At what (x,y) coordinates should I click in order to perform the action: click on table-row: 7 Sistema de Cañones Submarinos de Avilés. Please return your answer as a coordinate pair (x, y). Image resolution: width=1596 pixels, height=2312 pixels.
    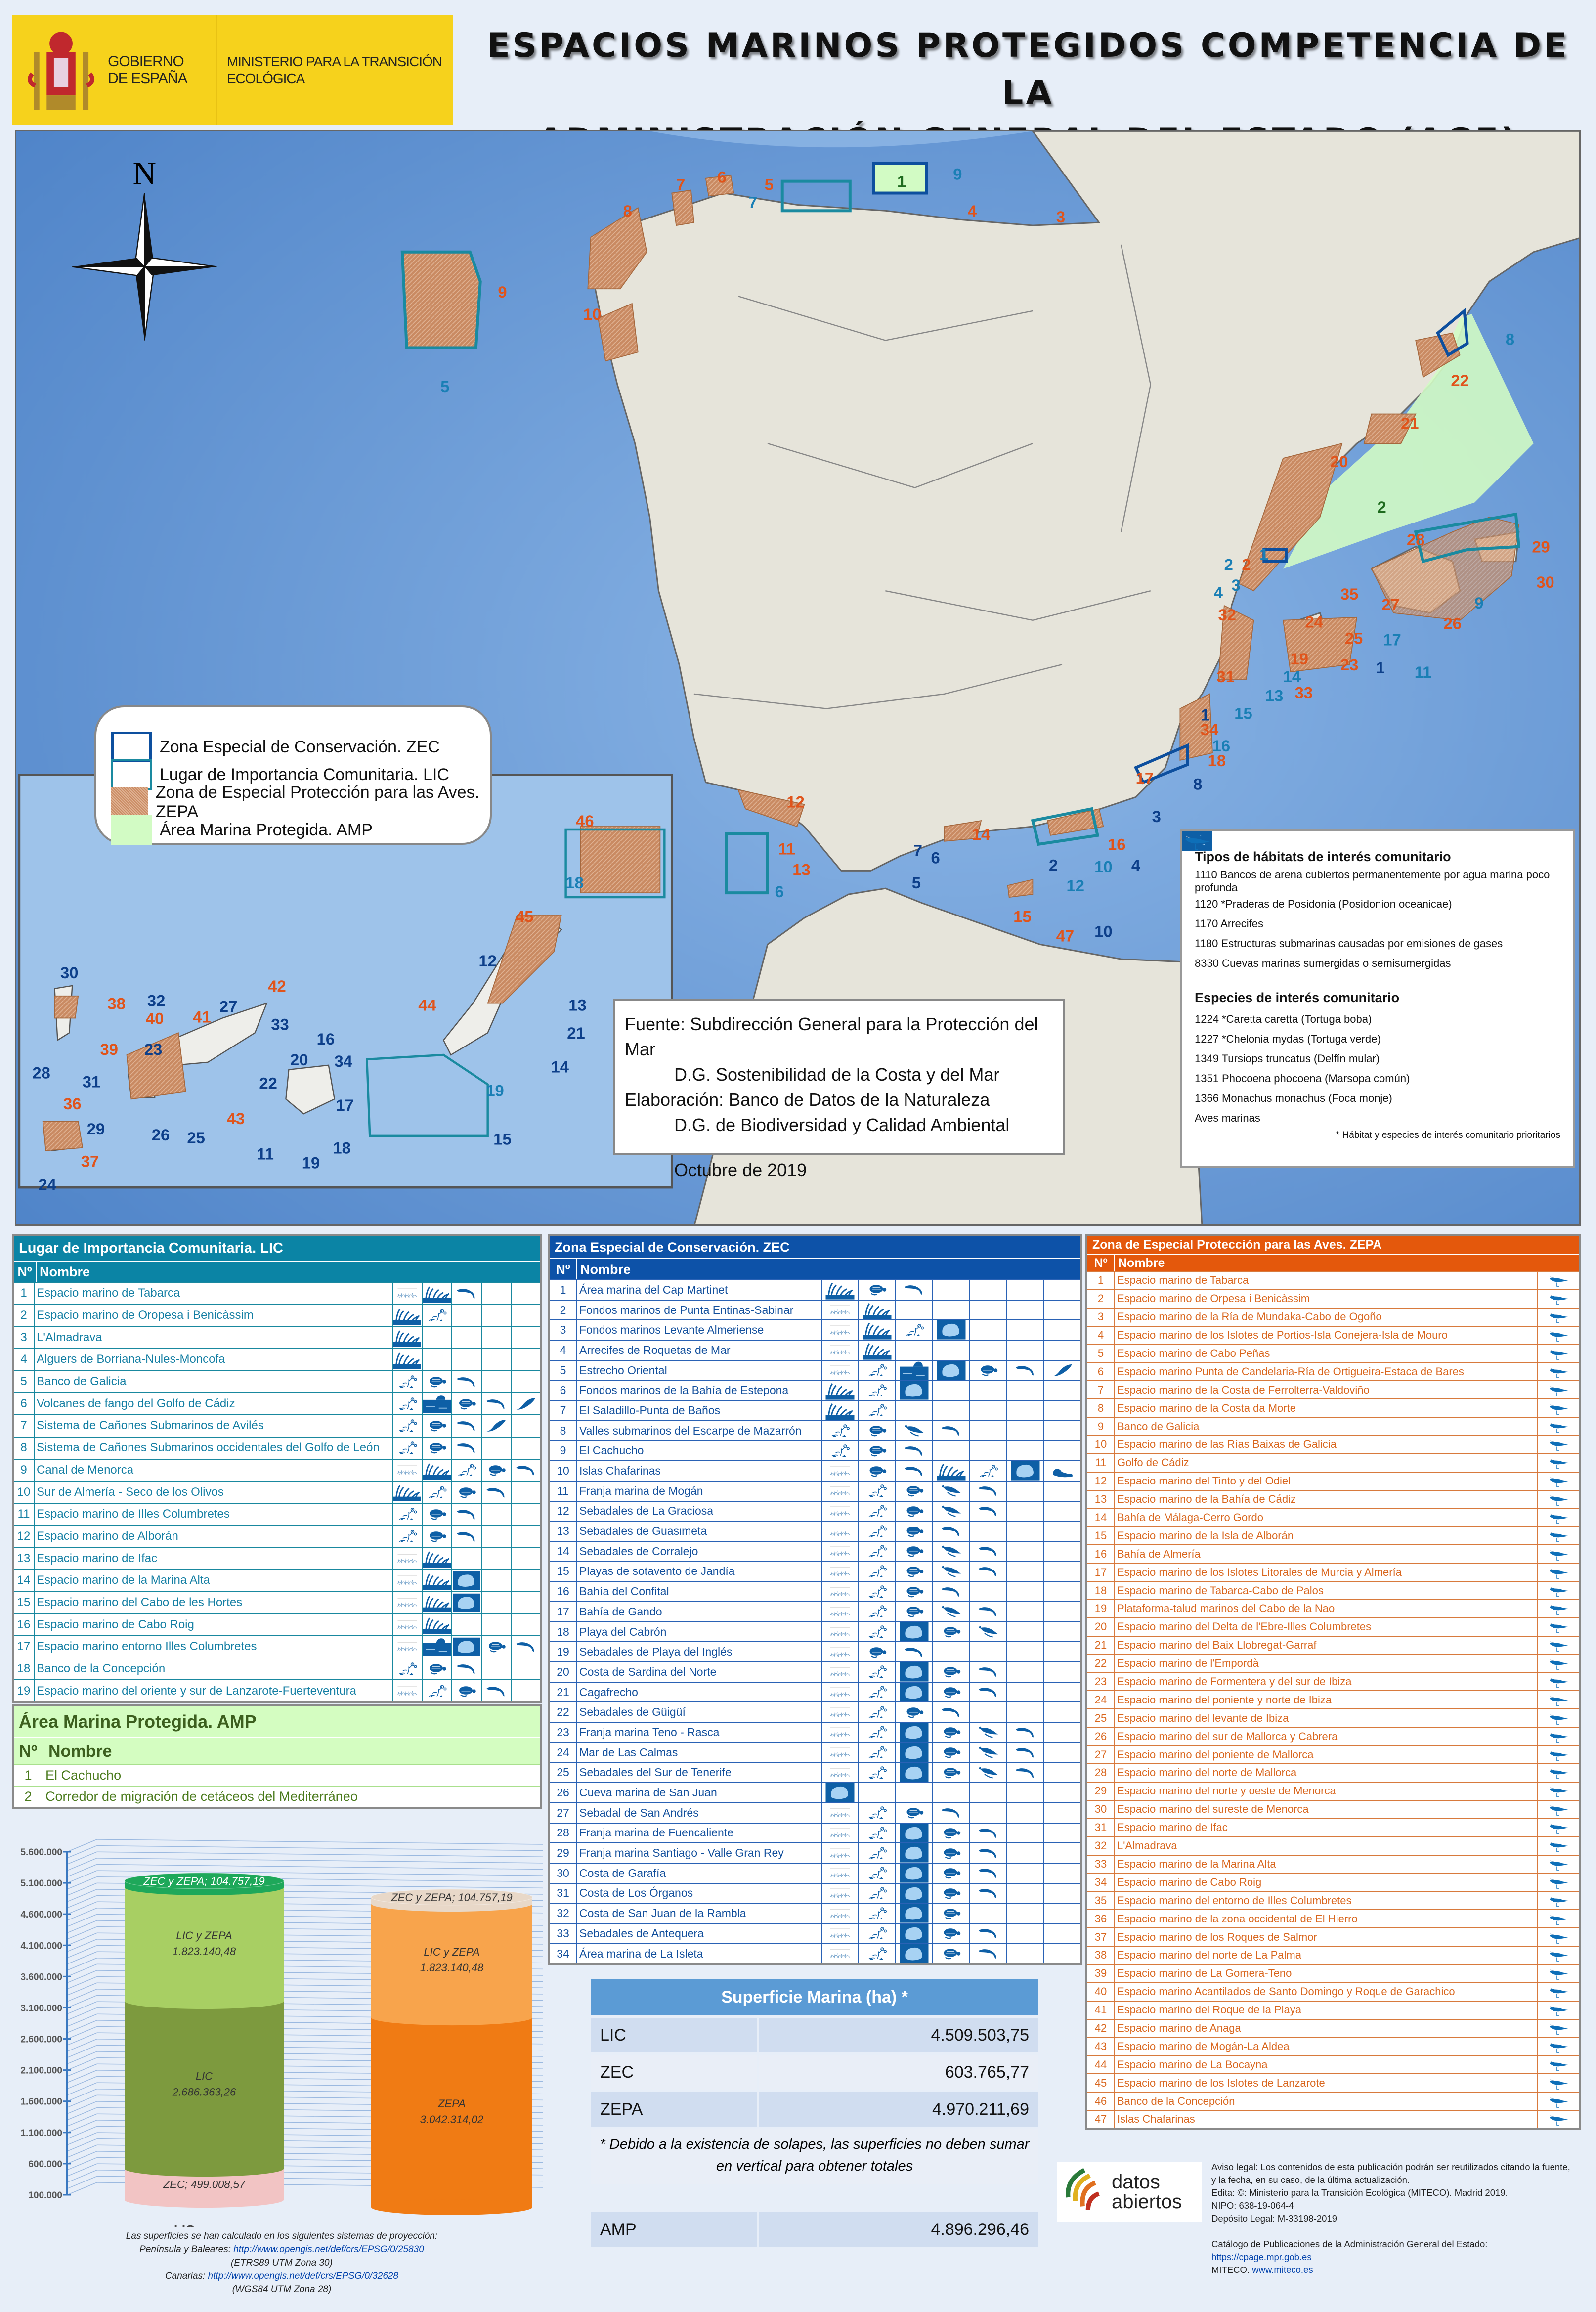
    Looking at the image, I should click on (277, 1425).